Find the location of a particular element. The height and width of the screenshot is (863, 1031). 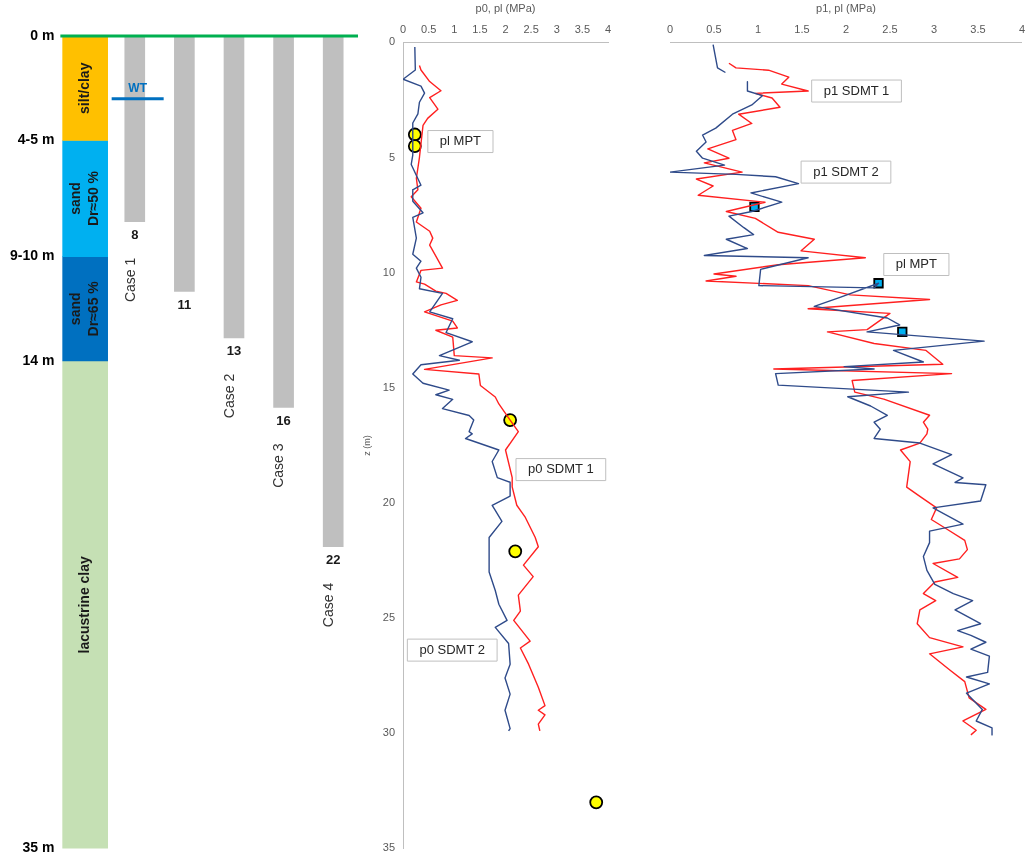

y-axis-title: z (m) is located at coordinates (366, 445).